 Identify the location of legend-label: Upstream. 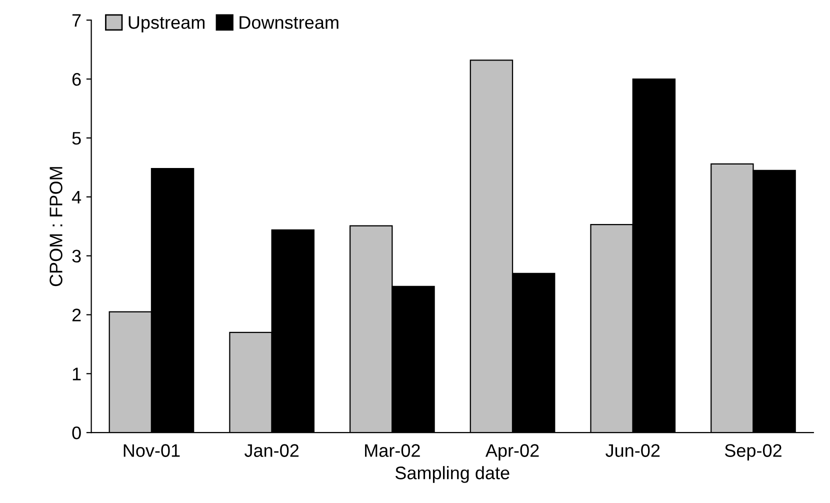
(166, 24).